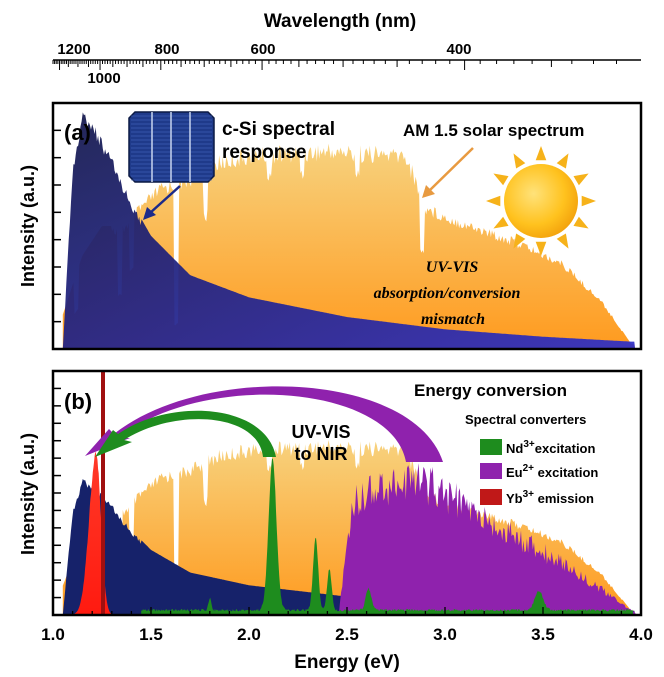 Image resolution: width=664 pixels, height=677 pixels. Describe the element at coordinates (447, 293) in the screenshot. I see `mismatch-line2: absorption/conversion` at that location.